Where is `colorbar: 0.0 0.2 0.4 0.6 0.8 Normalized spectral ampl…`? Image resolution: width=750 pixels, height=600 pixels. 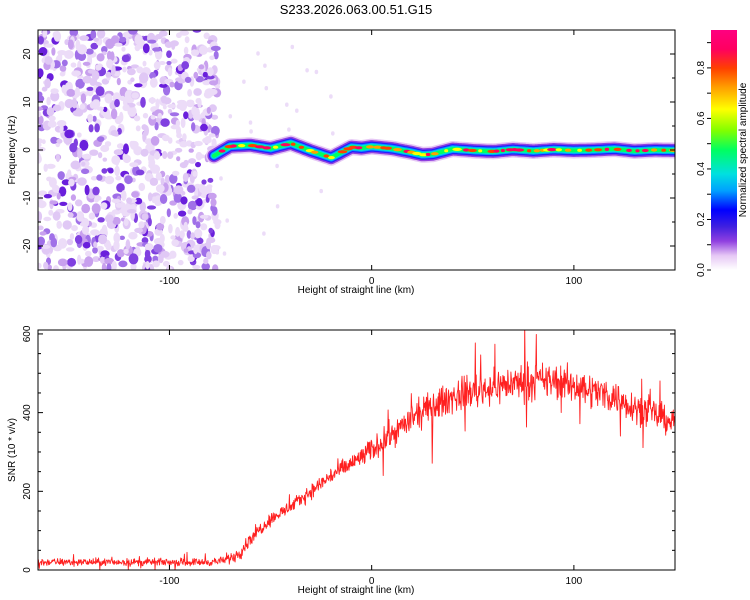 colorbar: 0.0 0.2 0.4 0.6 0.8 Normalized spectral ampl… is located at coordinates (722, 153).